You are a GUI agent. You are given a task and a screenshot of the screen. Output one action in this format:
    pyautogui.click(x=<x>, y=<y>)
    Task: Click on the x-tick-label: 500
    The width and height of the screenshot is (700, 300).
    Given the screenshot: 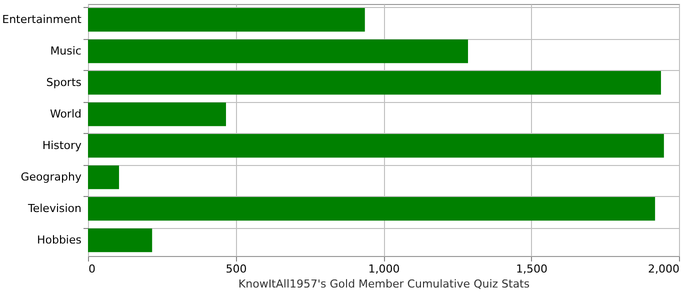 What is the action you would take?
    pyautogui.click(x=236, y=269)
    